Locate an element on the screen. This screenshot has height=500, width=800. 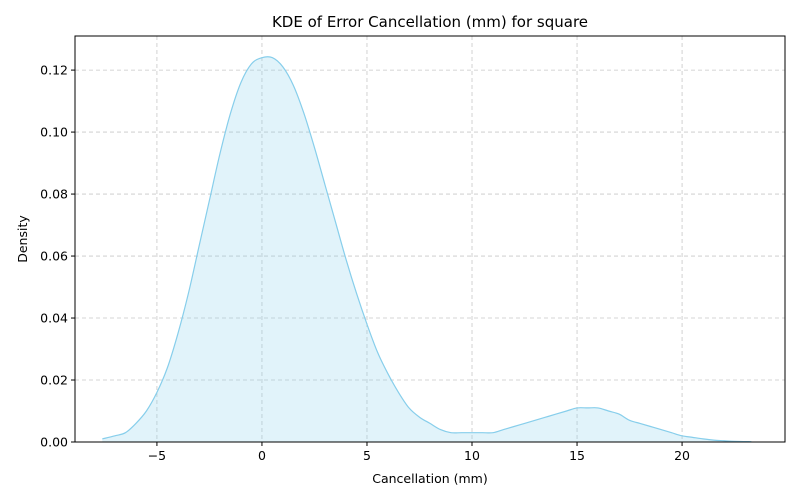
y-tick-label: 0.06 is located at coordinates (54, 256).